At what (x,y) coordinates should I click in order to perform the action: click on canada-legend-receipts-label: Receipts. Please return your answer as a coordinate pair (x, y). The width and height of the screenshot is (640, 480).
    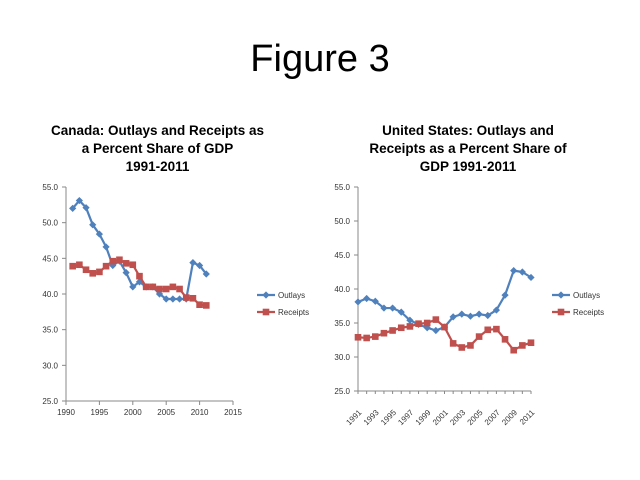
    Looking at the image, I should click on (293, 312).